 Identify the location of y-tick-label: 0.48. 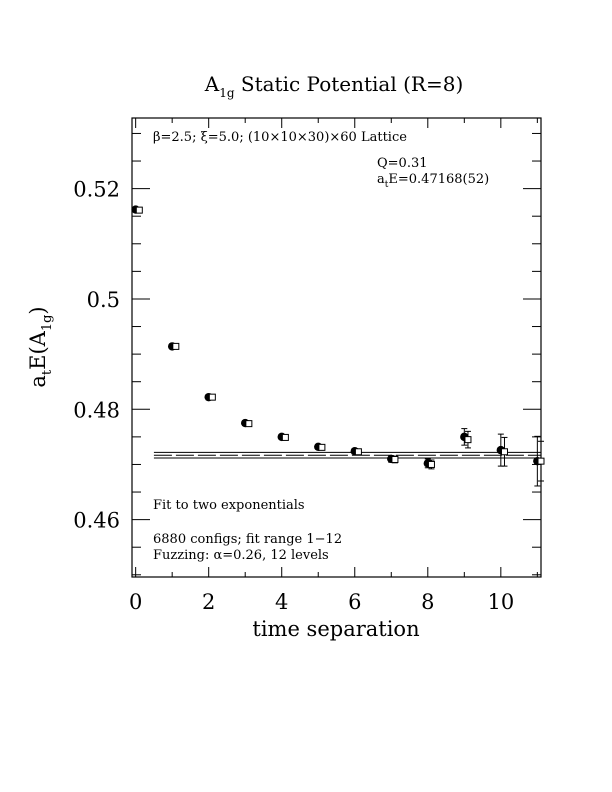
(96, 410).